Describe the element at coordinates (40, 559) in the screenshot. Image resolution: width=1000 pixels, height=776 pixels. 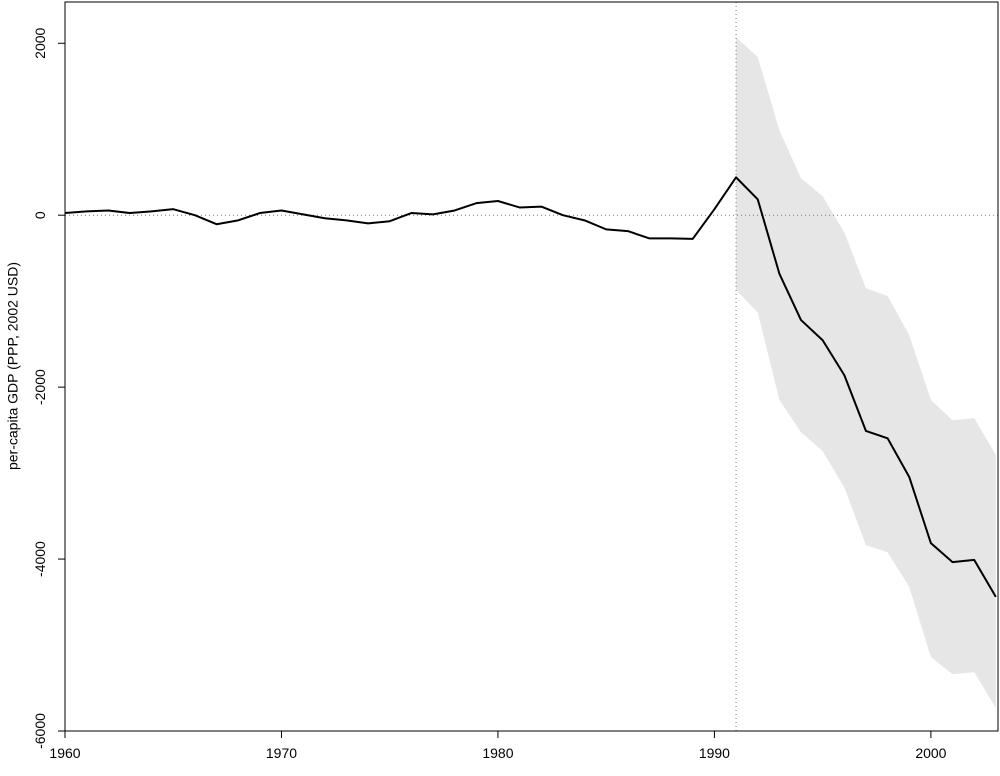
I see `y-tick-label: -4000` at that location.